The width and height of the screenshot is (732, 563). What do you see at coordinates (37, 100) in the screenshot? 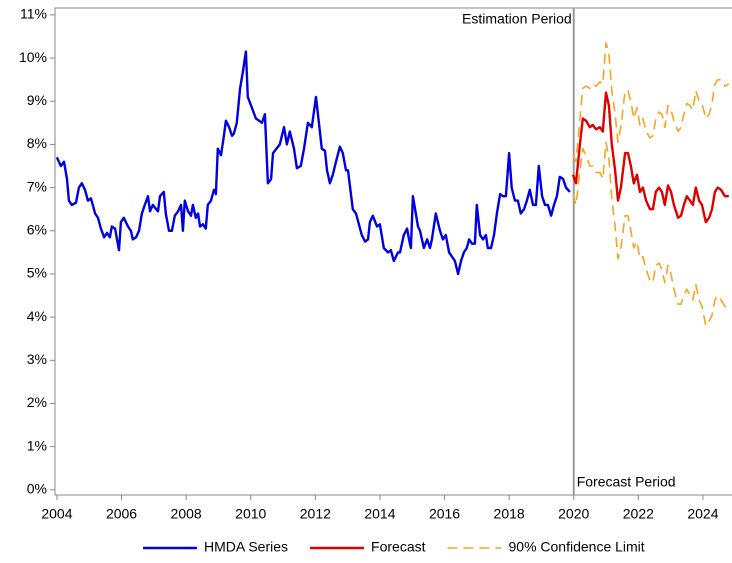
I see `y-tick-label: 9%` at bounding box center [37, 100].